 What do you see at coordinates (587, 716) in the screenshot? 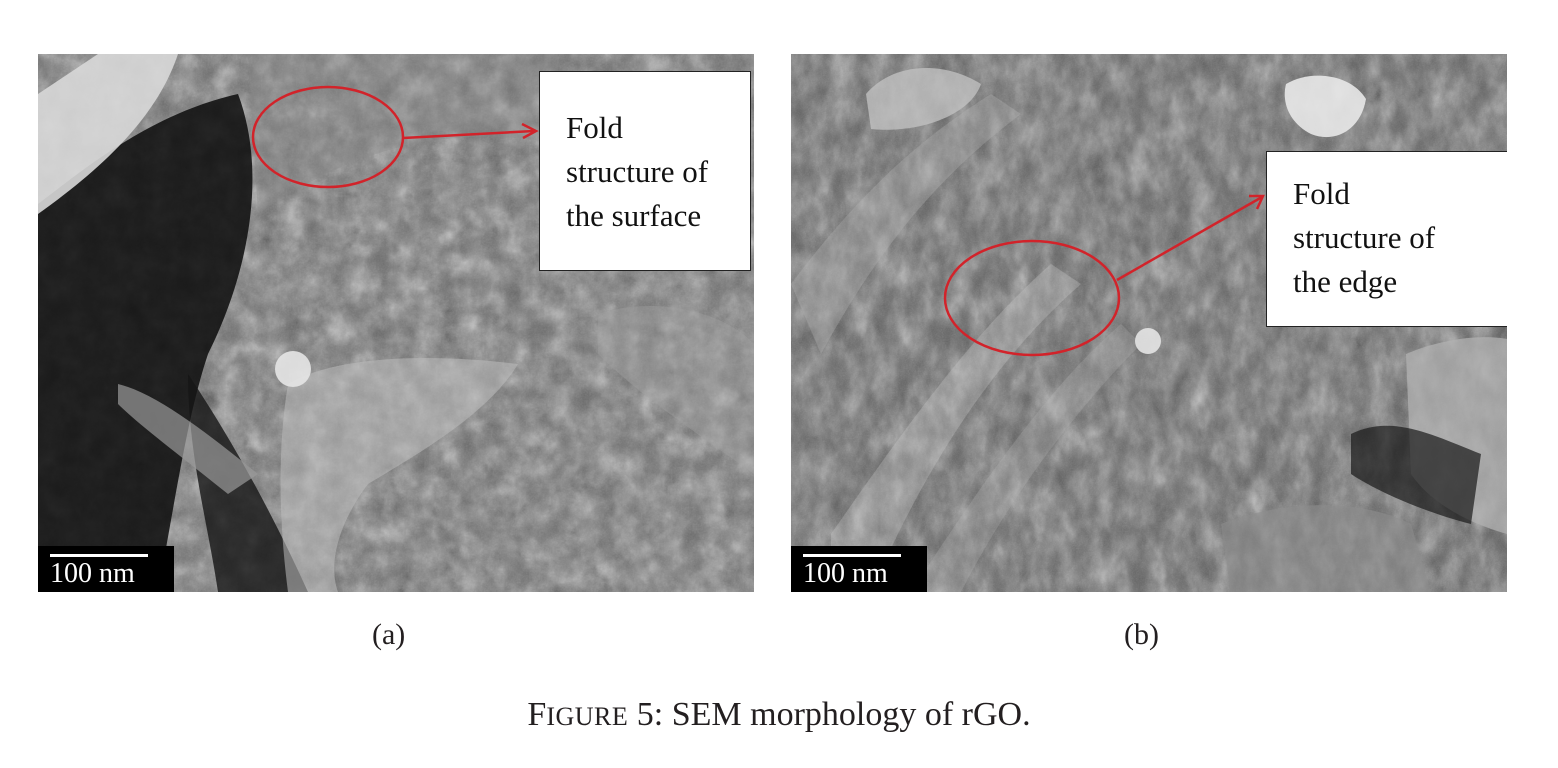
I see `caption-prefix-smallcaps: IGURE` at bounding box center [587, 716].